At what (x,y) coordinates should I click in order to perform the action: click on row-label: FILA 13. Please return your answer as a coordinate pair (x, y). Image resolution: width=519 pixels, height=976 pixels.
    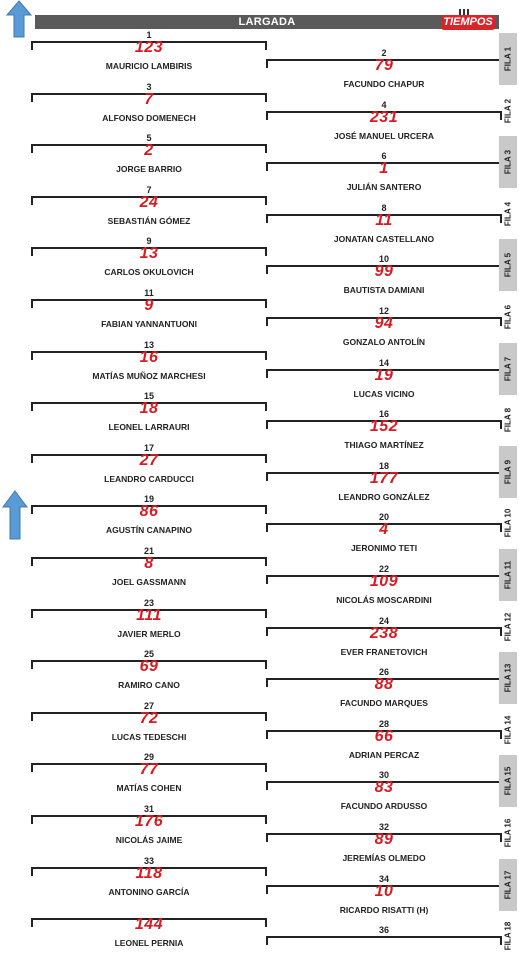
    Looking at the image, I should click on (508, 678).